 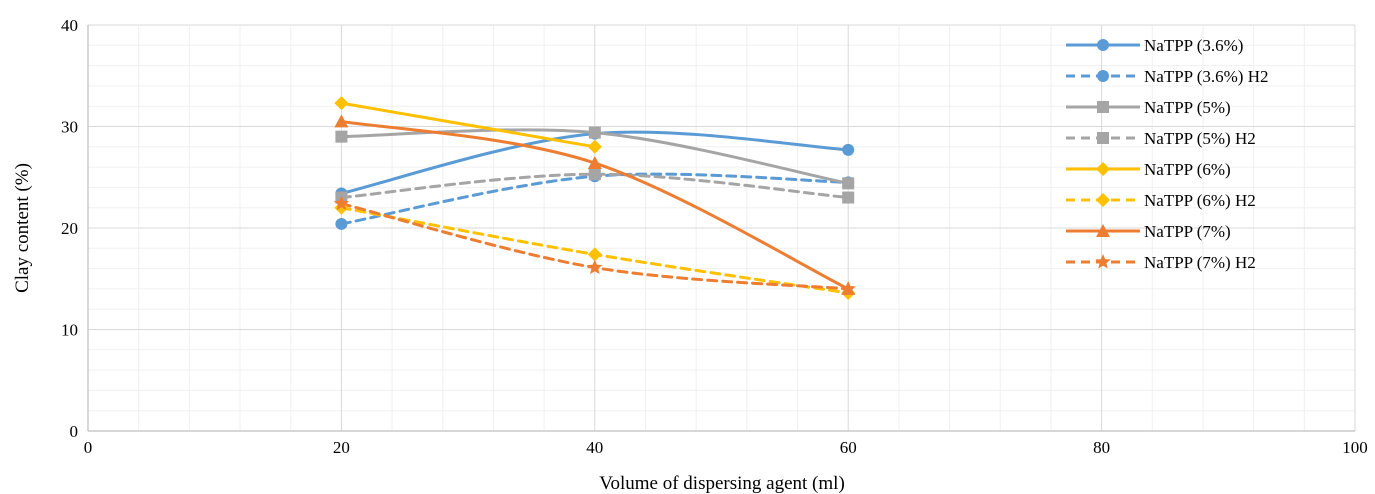 What do you see at coordinates (74, 431) in the screenshot?
I see `y-tick-label: 0` at bounding box center [74, 431].